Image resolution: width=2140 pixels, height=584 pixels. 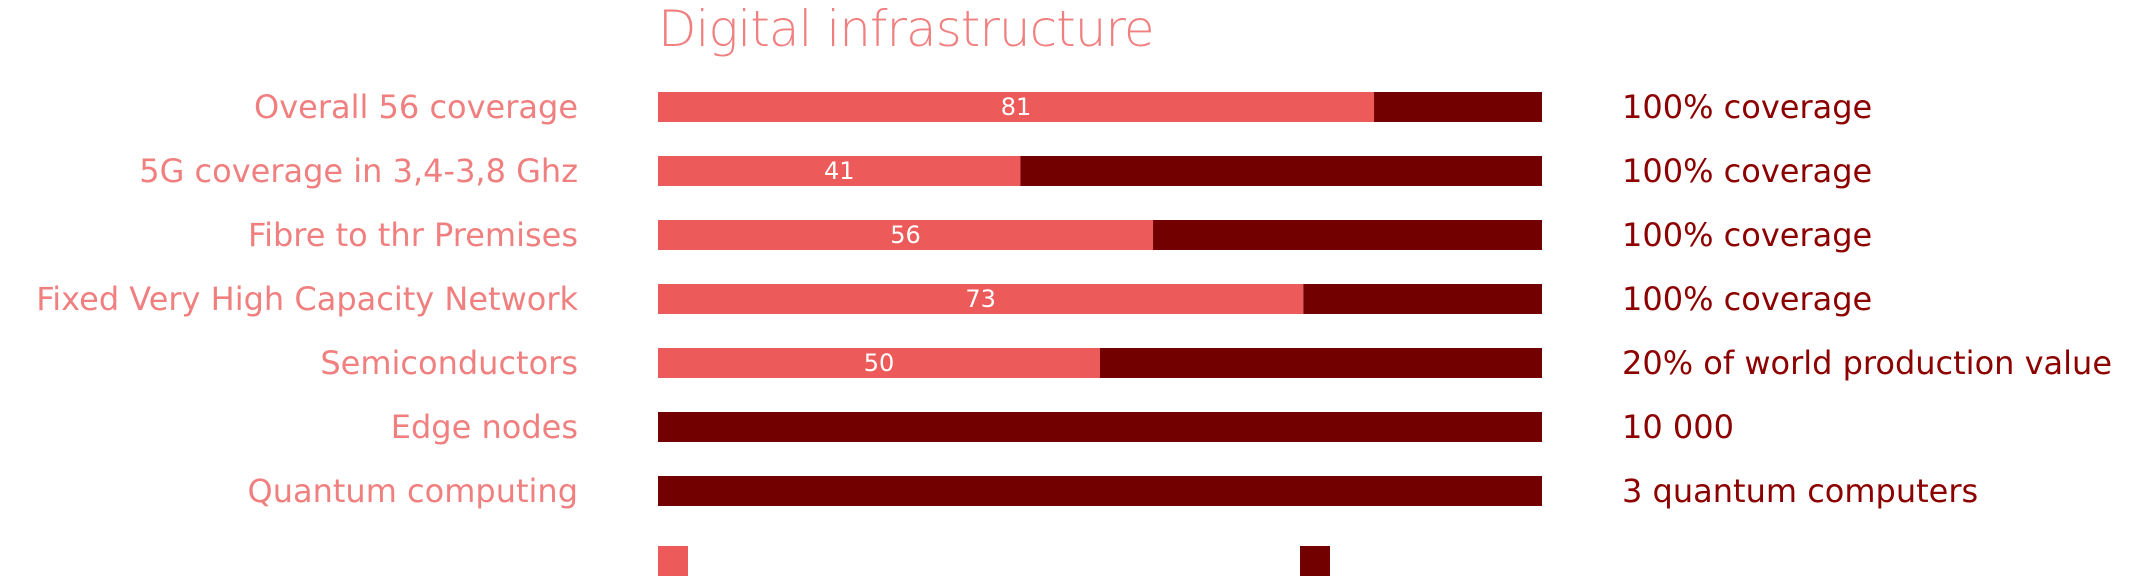 I want to click on bar-remaining-overall-56-coverage, so click(x=1458, y=107).